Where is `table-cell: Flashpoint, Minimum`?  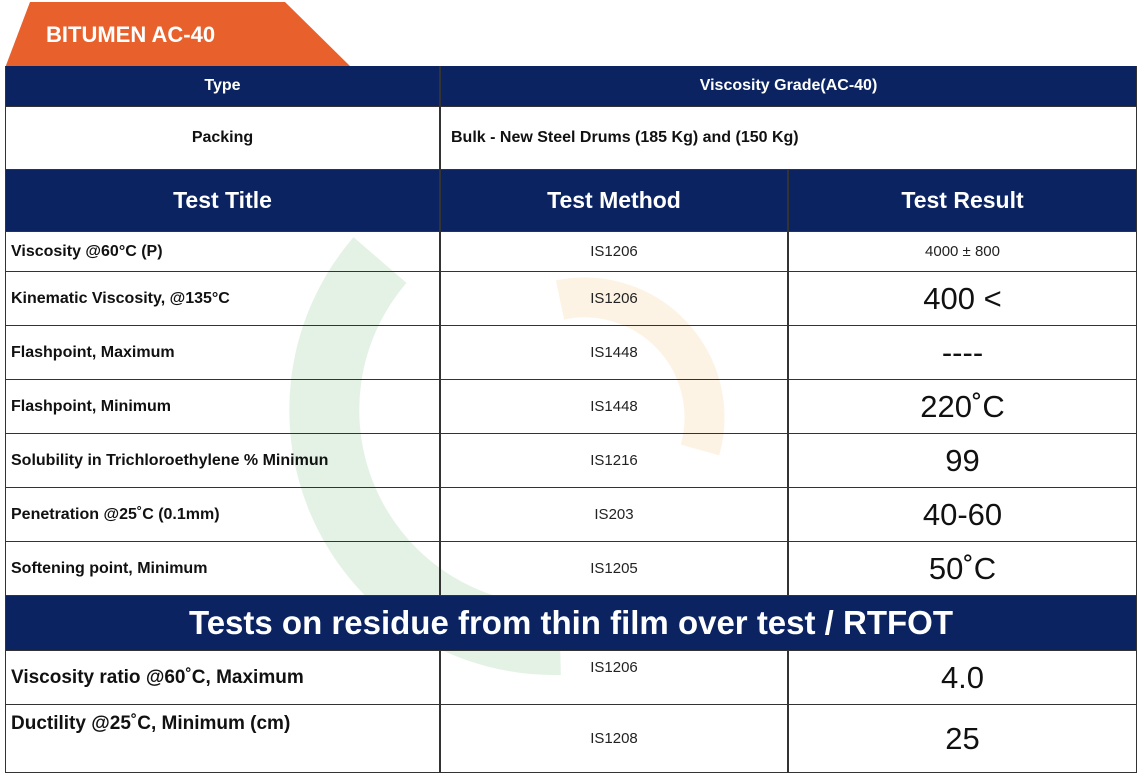
table-cell: Flashpoint, Minimum is located at coordinates (222, 406).